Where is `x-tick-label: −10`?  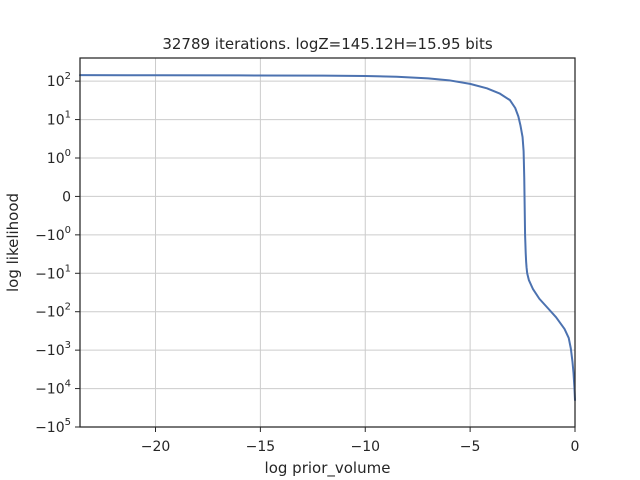
x-tick-label: −10 is located at coordinates (365, 447).